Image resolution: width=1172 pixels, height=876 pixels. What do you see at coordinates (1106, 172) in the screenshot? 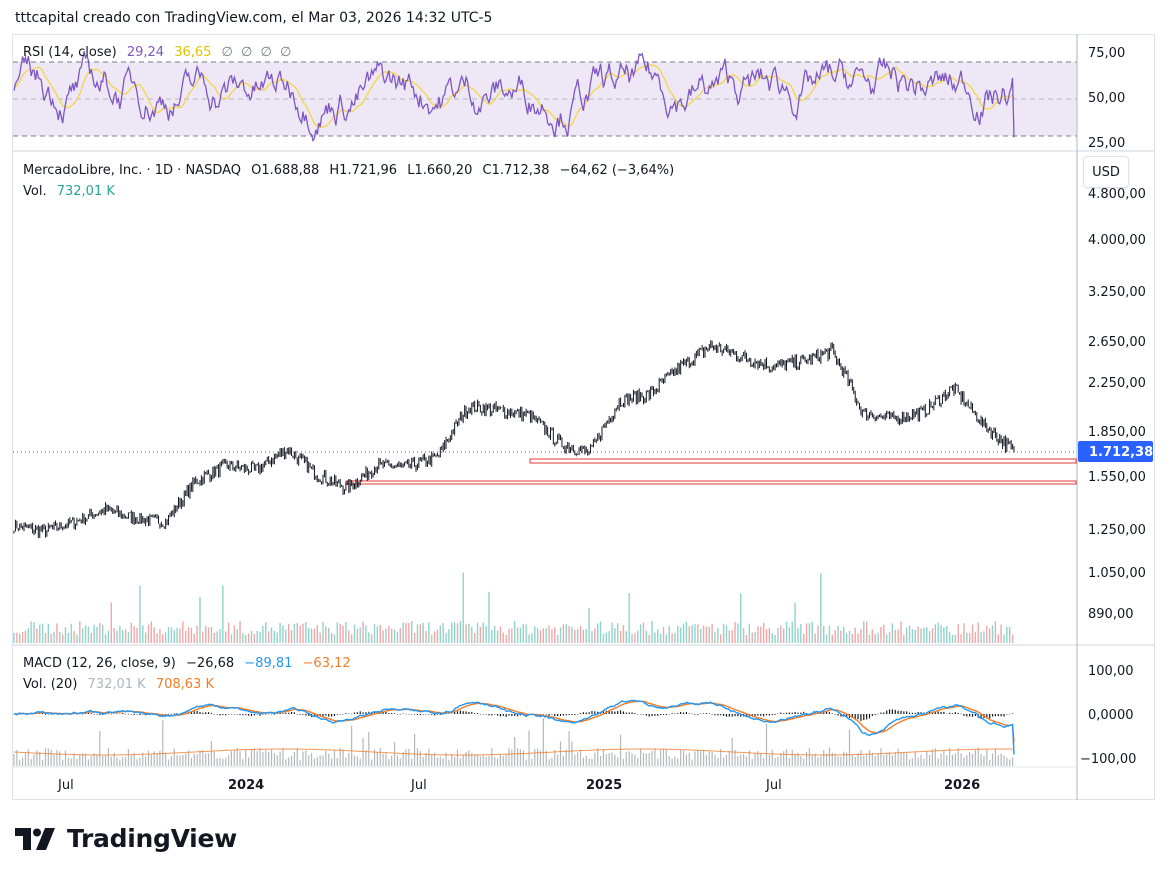
I see `currency-button: USD` at bounding box center [1106, 172].